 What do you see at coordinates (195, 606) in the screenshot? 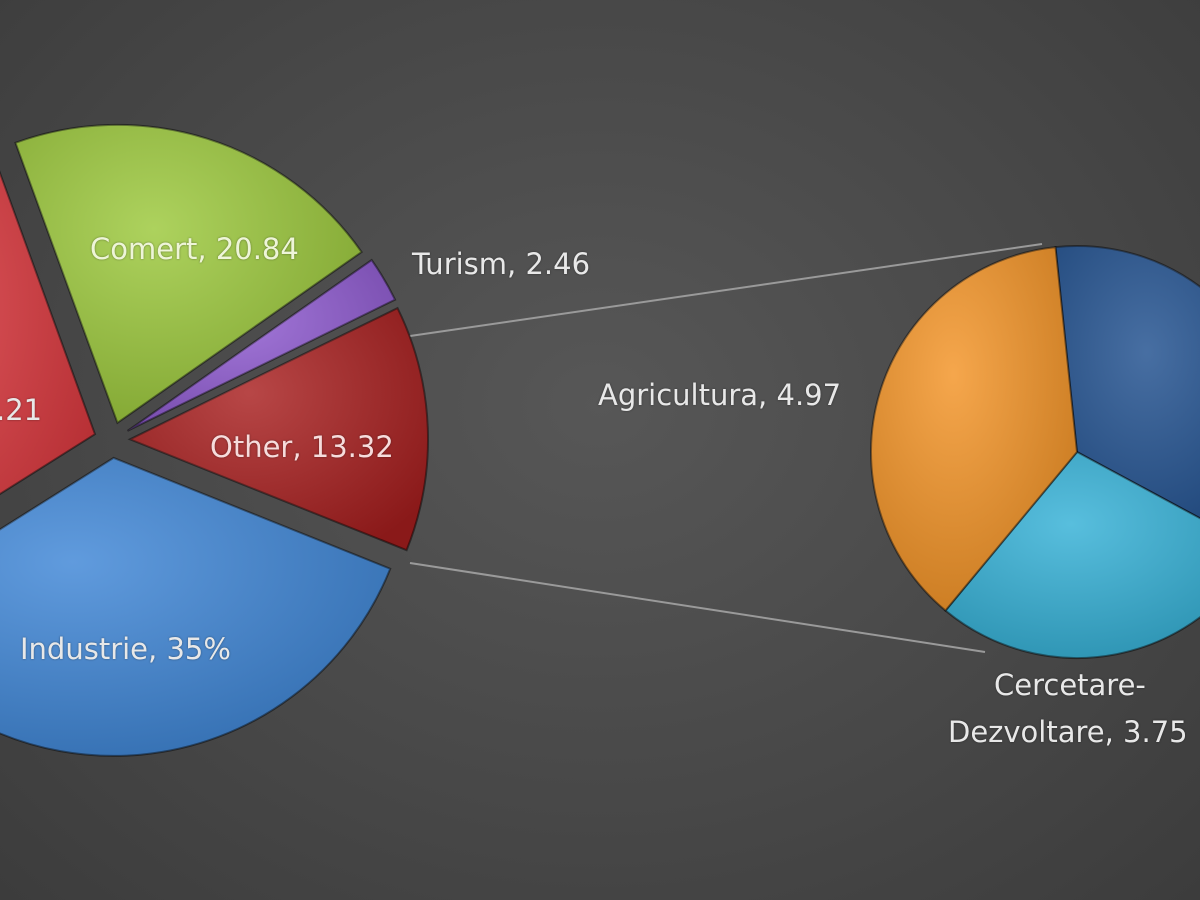
I see `main-slice-industrie-shading` at bounding box center [195, 606].